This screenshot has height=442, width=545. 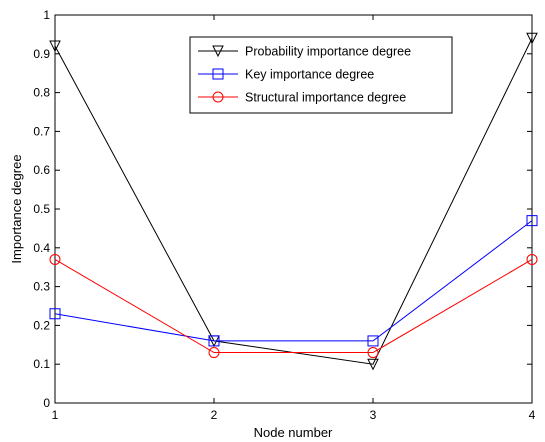 I want to click on legend-box, so click(x=321, y=75).